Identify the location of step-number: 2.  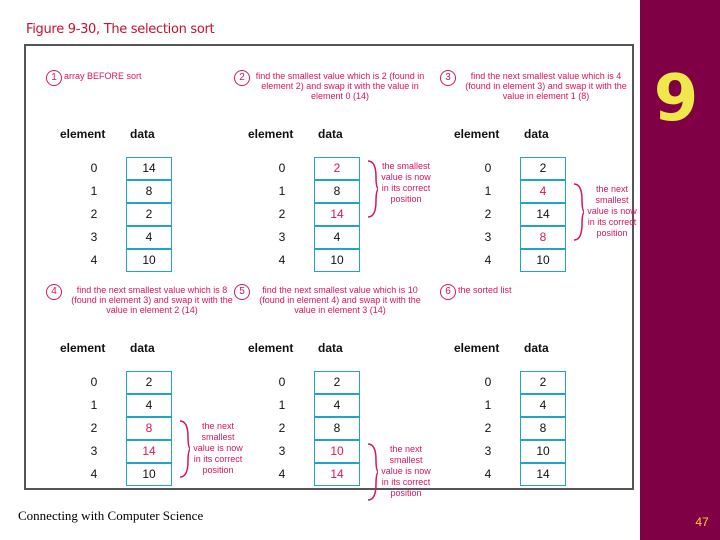
(242, 78).